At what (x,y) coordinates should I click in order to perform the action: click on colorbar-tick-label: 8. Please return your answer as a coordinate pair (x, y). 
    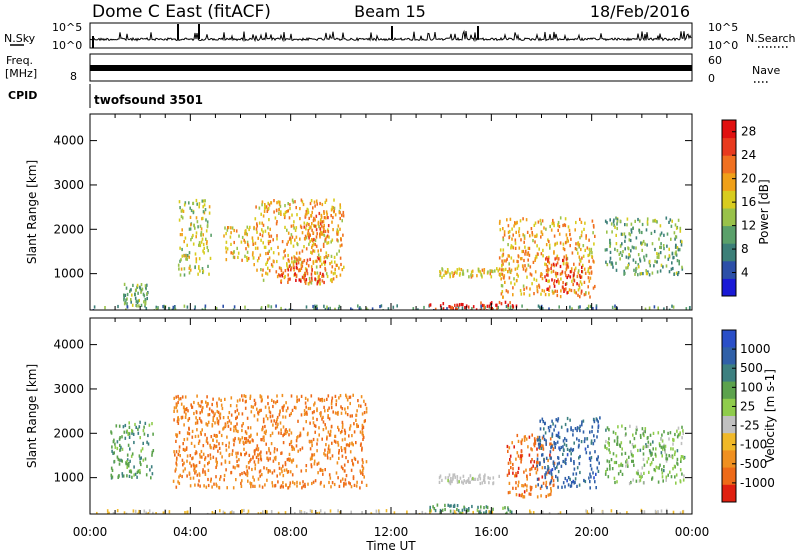
    Looking at the image, I should click on (745, 249).